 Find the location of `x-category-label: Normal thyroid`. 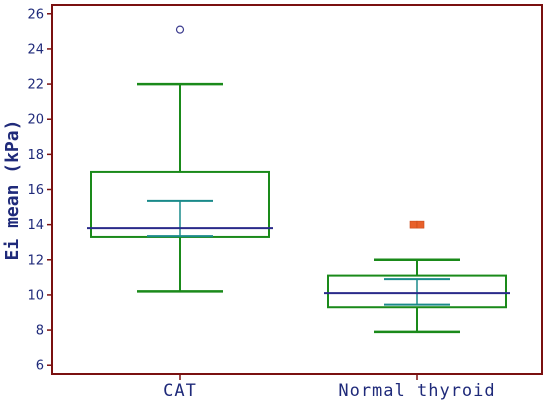

x-category-label: Normal thyroid is located at coordinates (416, 391).